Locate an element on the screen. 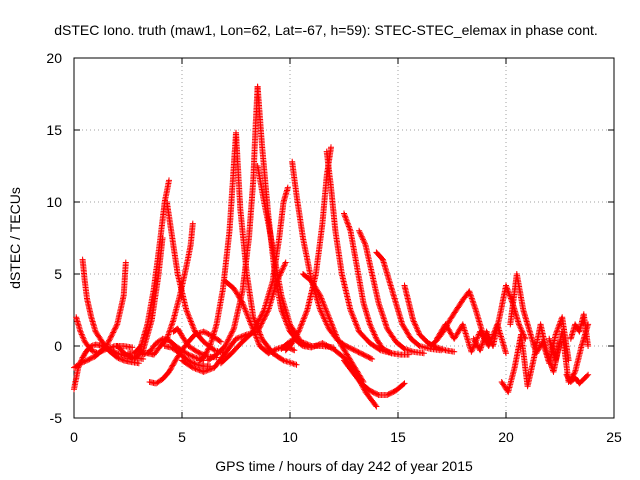 The height and width of the screenshot is (480, 640). y-tick-label: 15 is located at coordinates (54, 130).